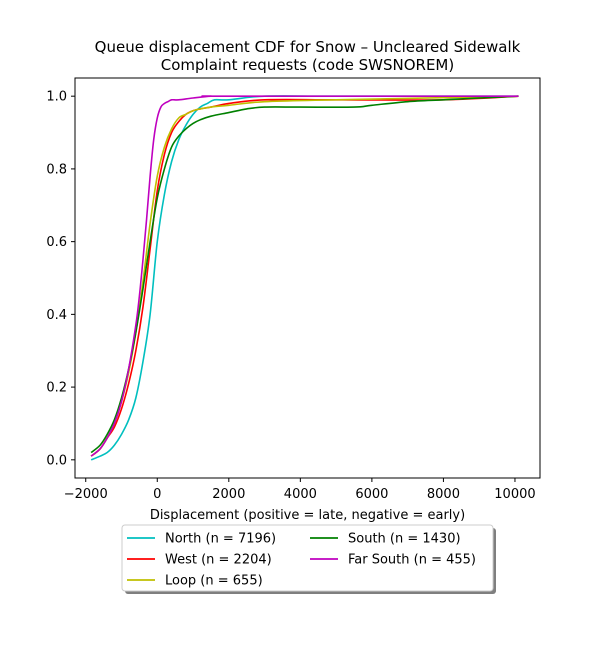 The image size is (600, 650). What do you see at coordinates (56, 388) in the screenshot?
I see `y-tick-label: 0.2` at bounding box center [56, 388].